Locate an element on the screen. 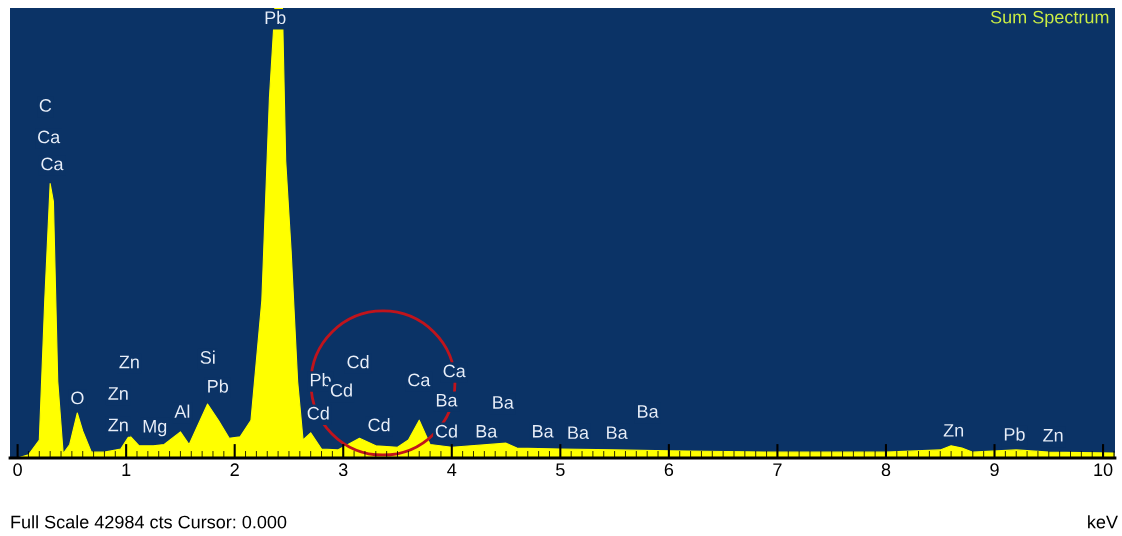 The image size is (1122, 536). annotation: C is located at coordinates (45, 105).